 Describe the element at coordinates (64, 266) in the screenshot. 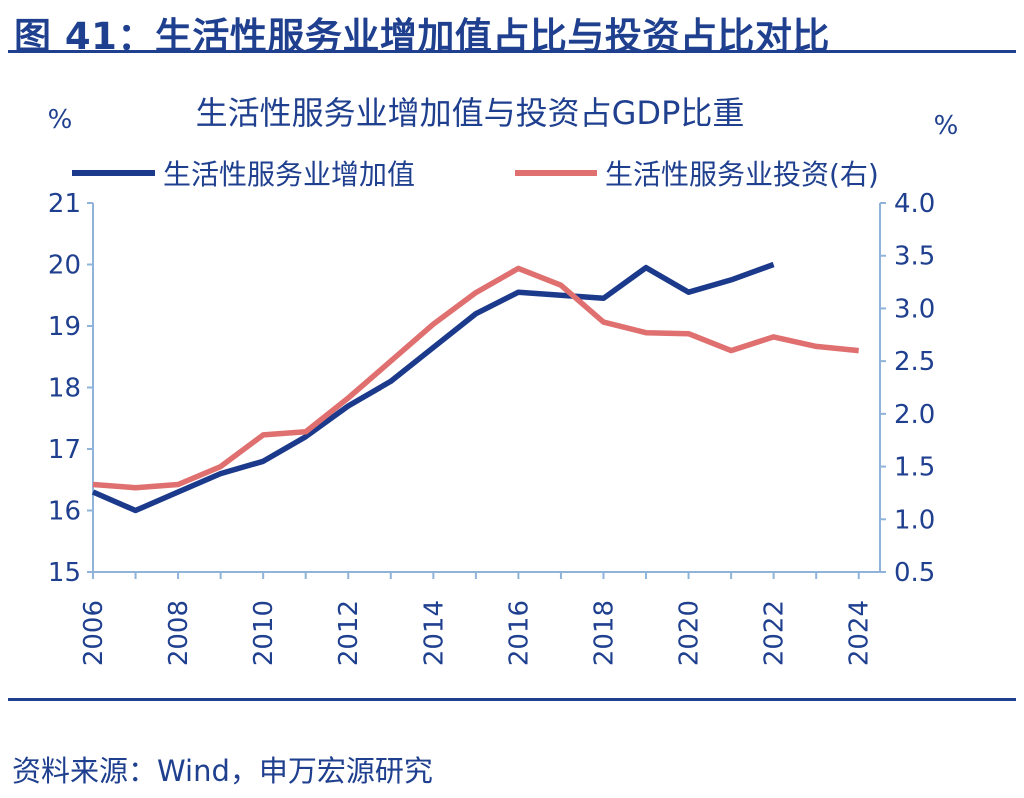

I see `left-tick-label: 20` at that location.